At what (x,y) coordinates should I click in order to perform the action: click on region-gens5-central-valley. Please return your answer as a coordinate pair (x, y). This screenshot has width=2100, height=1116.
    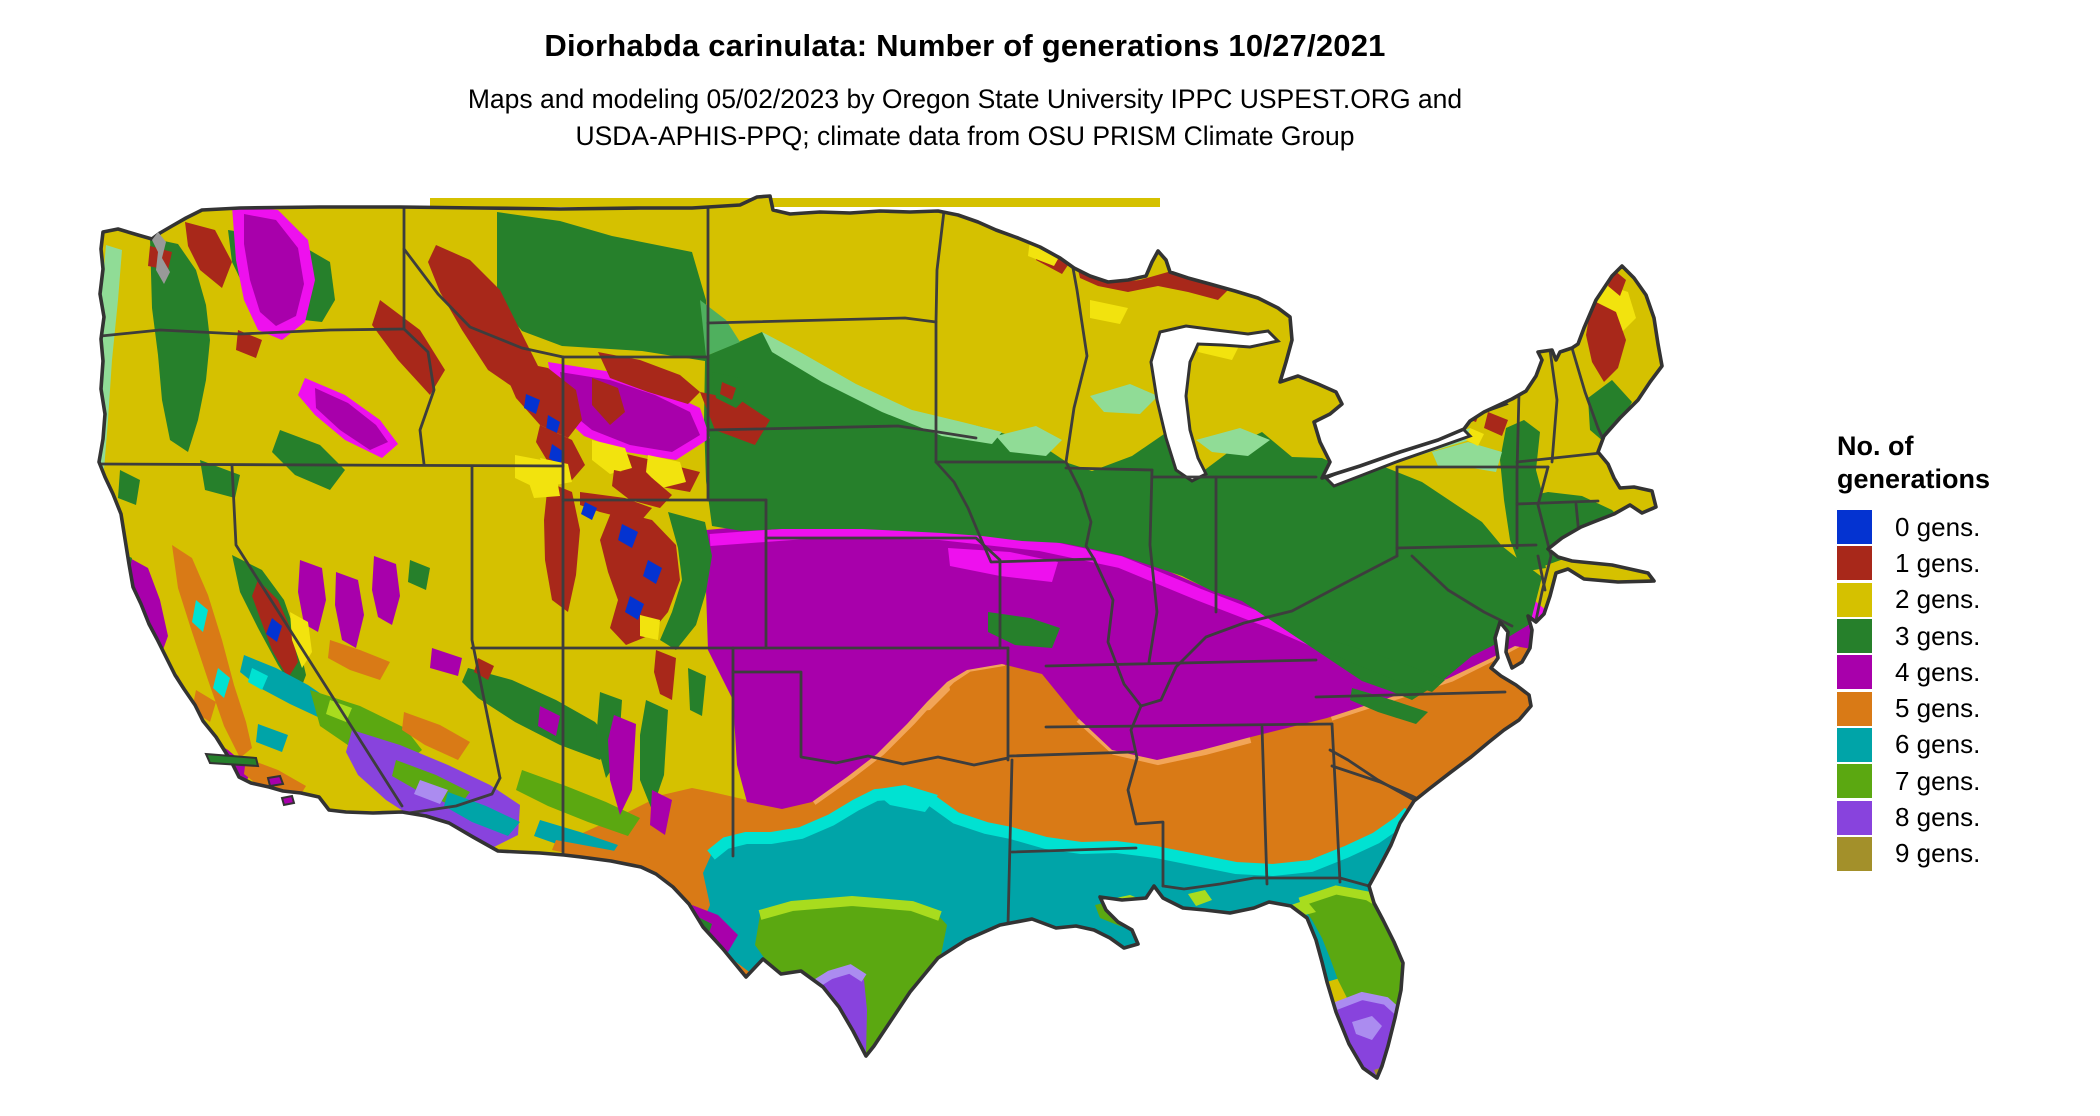
    Looking at the image, I should click on (212, 651).